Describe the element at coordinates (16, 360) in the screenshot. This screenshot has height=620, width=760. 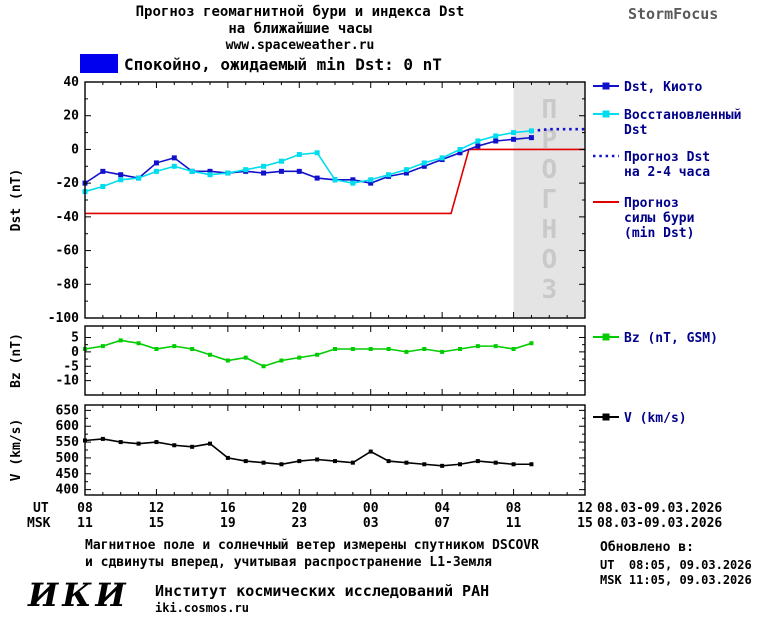
I see `y-axis-label: Bz (nT)` at that location.